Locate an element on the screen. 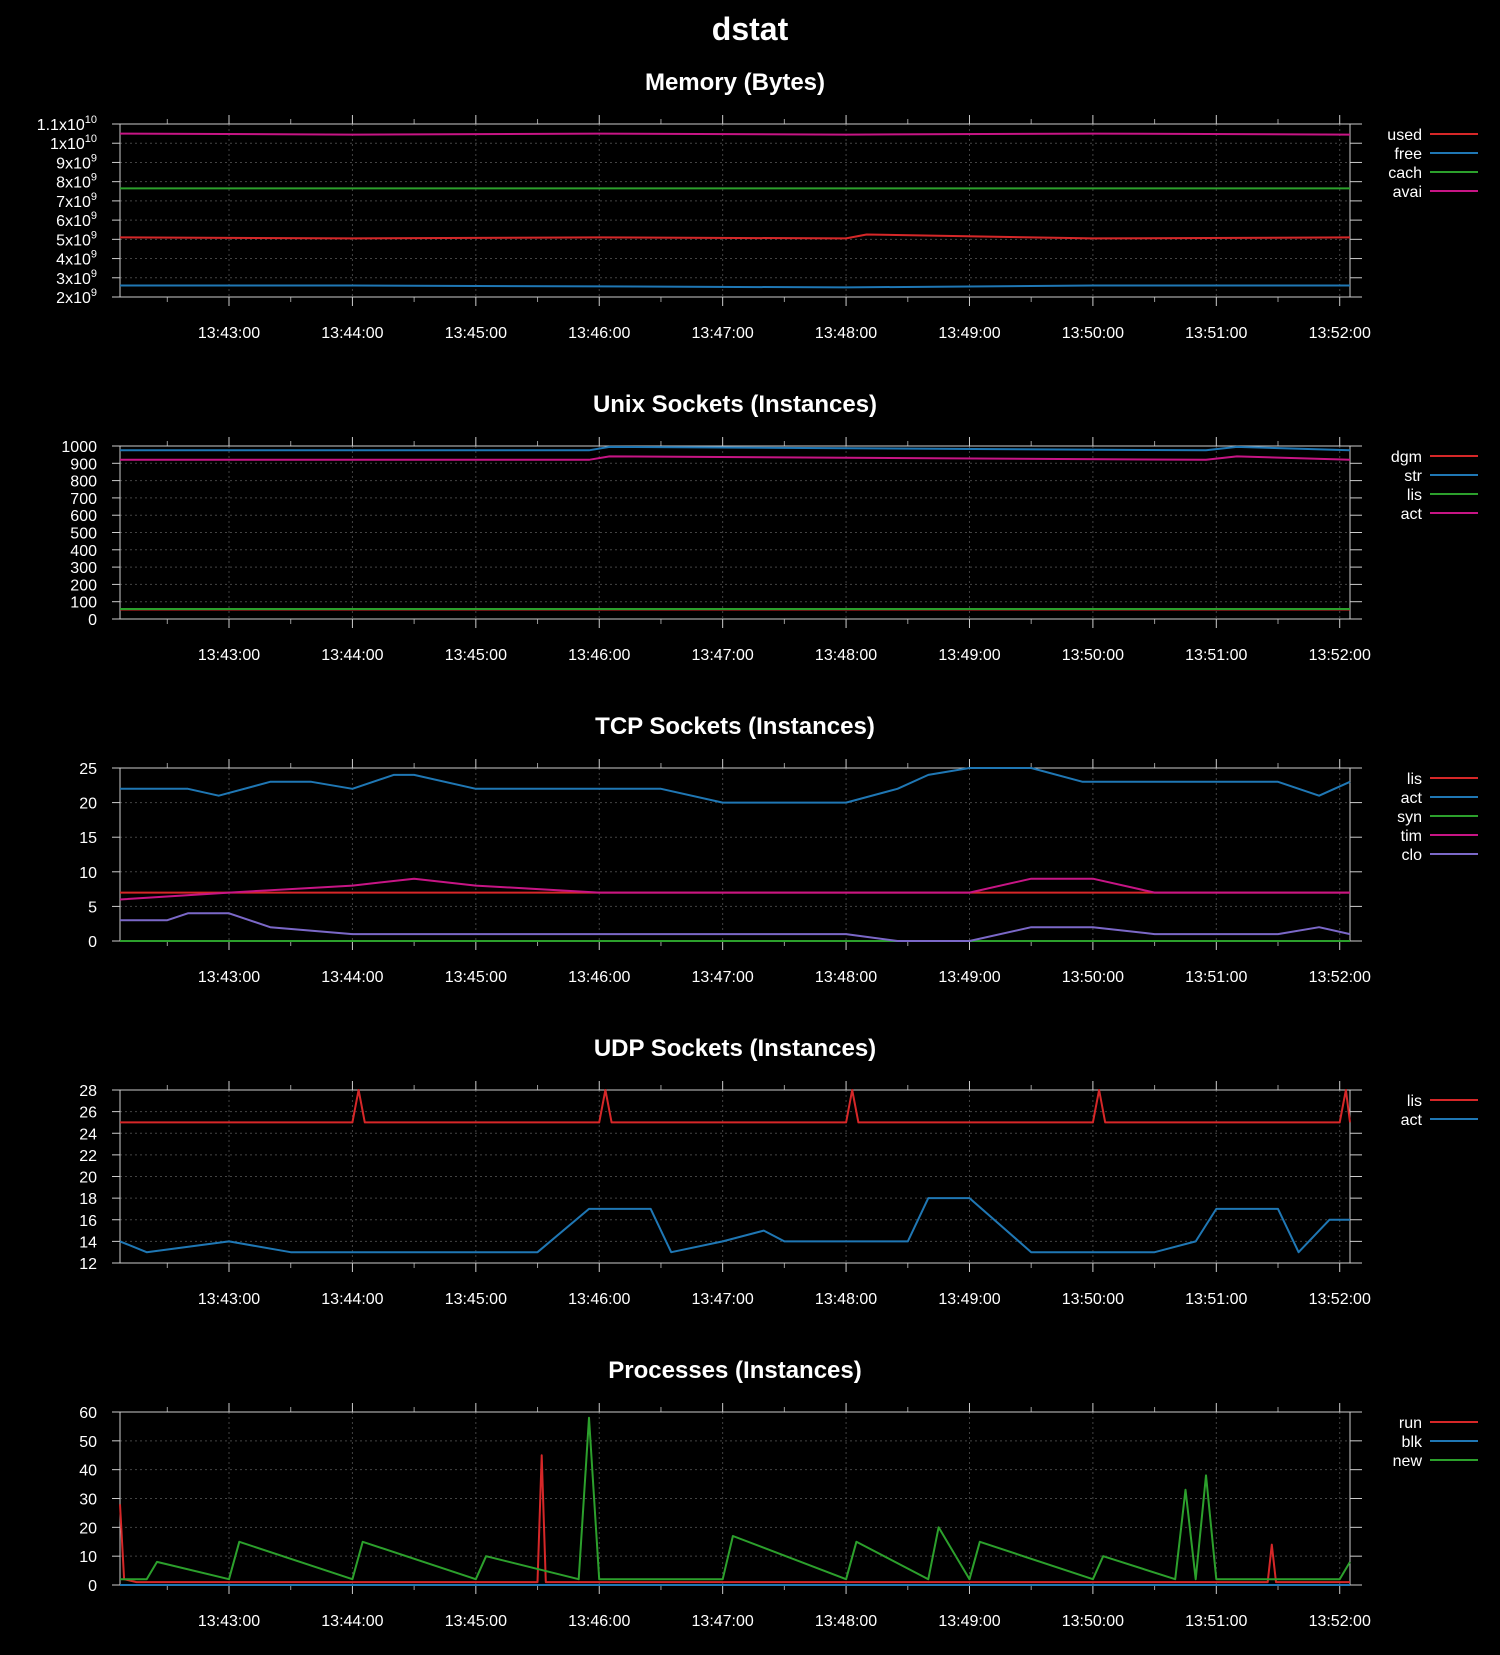  y-tick-label: 14 is located at coordinates (88, 1242).